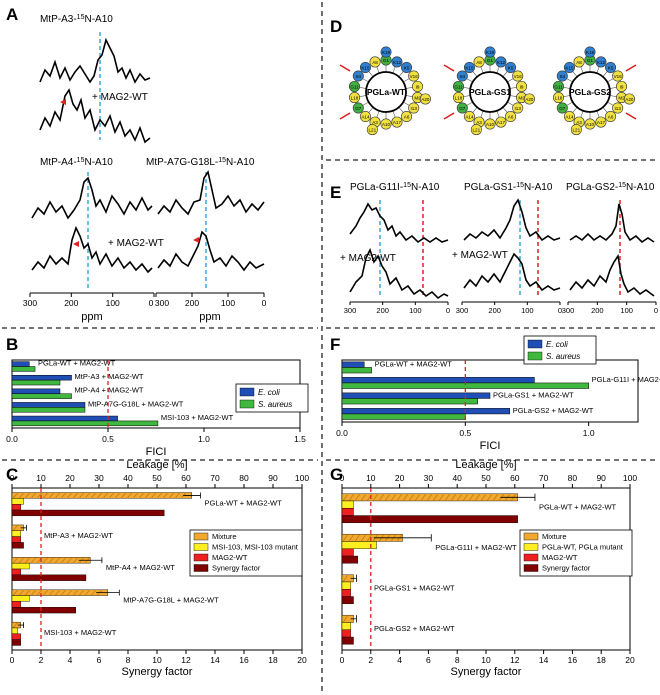  Describe the element at coordinates (589, 433) in the screenshot. I see `fici-tick-label: 1.0` at that location.